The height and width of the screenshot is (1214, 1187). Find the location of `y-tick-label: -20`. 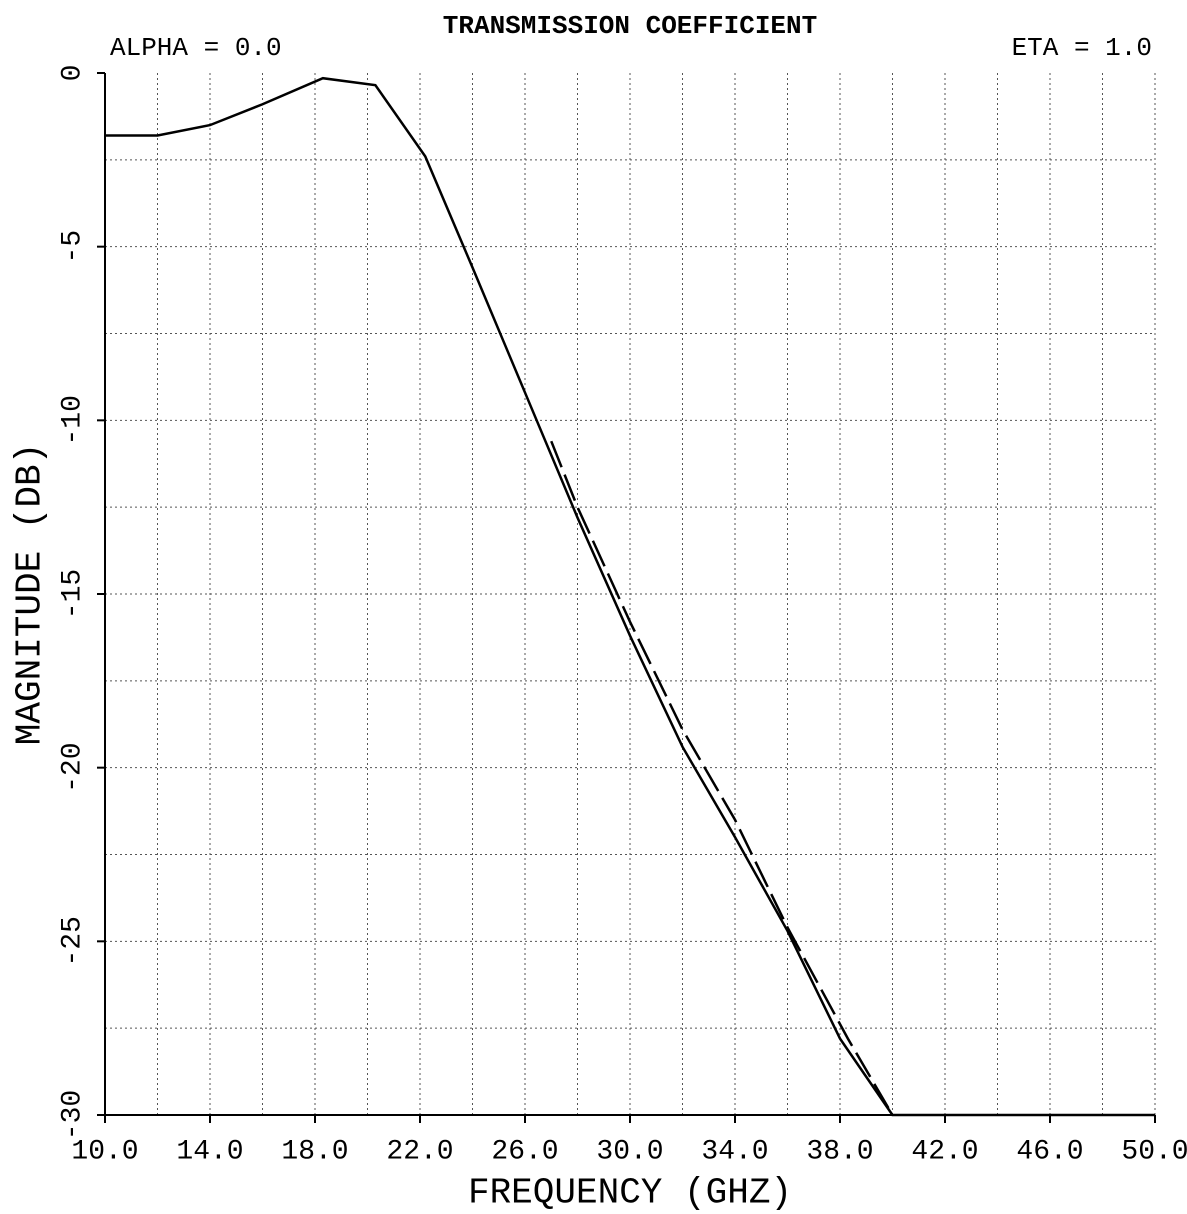

y-tick-label: -20 is located at coordinates (72, 767).